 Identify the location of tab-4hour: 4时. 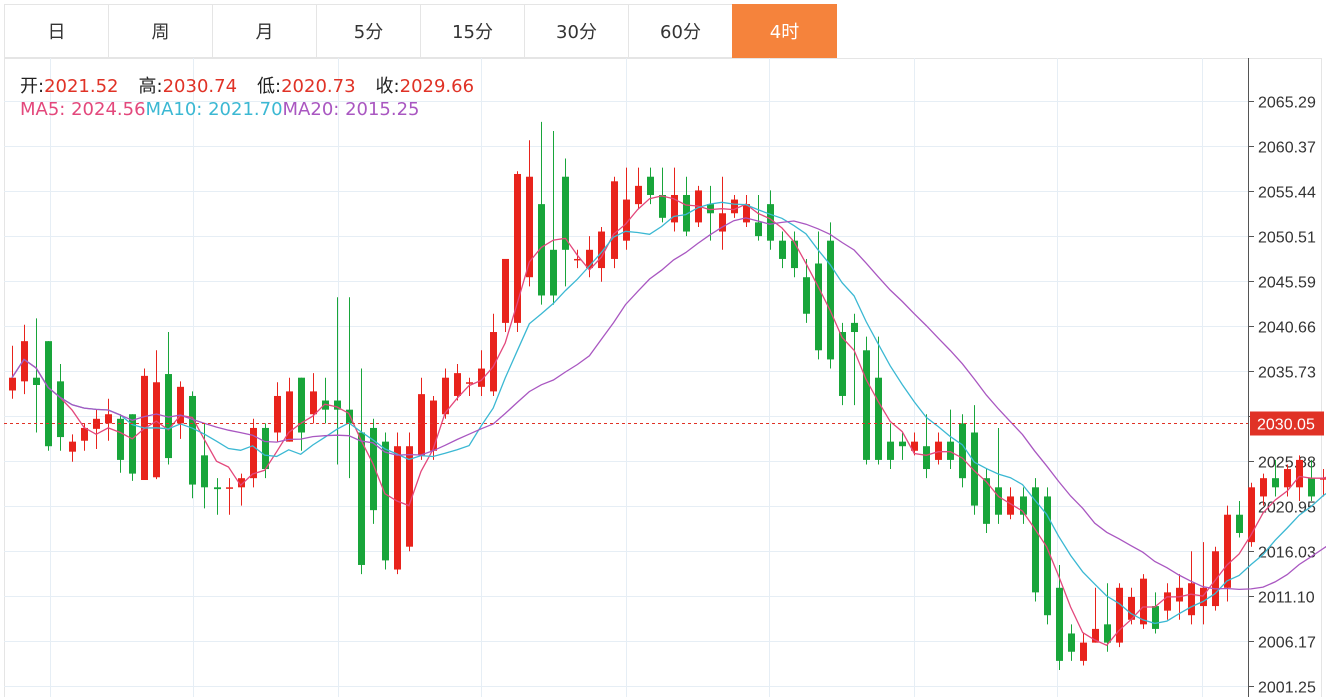
(784, 31).